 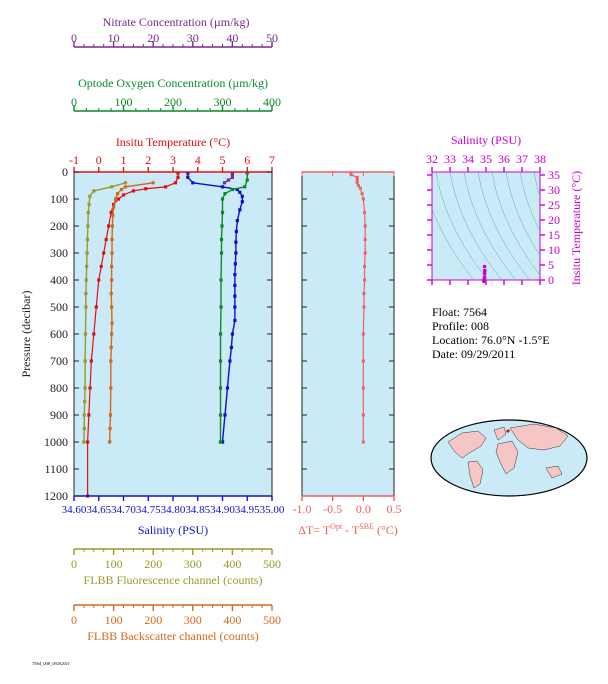 What do you see at coordinates (504, 159) in the screenshot?
I see `inset-salinity-tick-label: 36` at bounding box center [504, 159].